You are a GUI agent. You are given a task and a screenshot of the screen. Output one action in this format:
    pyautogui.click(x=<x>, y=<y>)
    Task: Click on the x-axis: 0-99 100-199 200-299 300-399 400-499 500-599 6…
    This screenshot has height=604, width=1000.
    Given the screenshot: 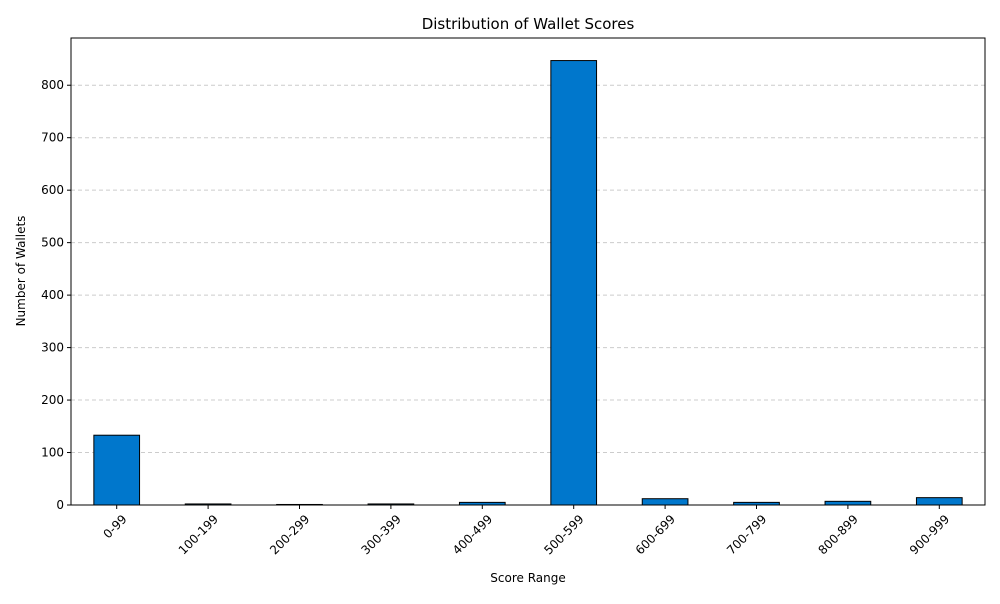 What is the action you would take?
    pyautogui.click(x=526, y=531)
    